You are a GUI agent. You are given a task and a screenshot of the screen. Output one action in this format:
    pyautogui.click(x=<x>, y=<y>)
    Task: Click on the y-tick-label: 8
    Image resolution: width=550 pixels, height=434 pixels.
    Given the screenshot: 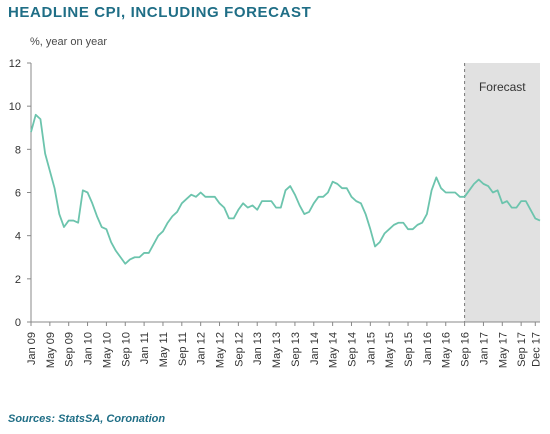 What is the action you would take?
    pyautogui.click(x=18, y=150)
    